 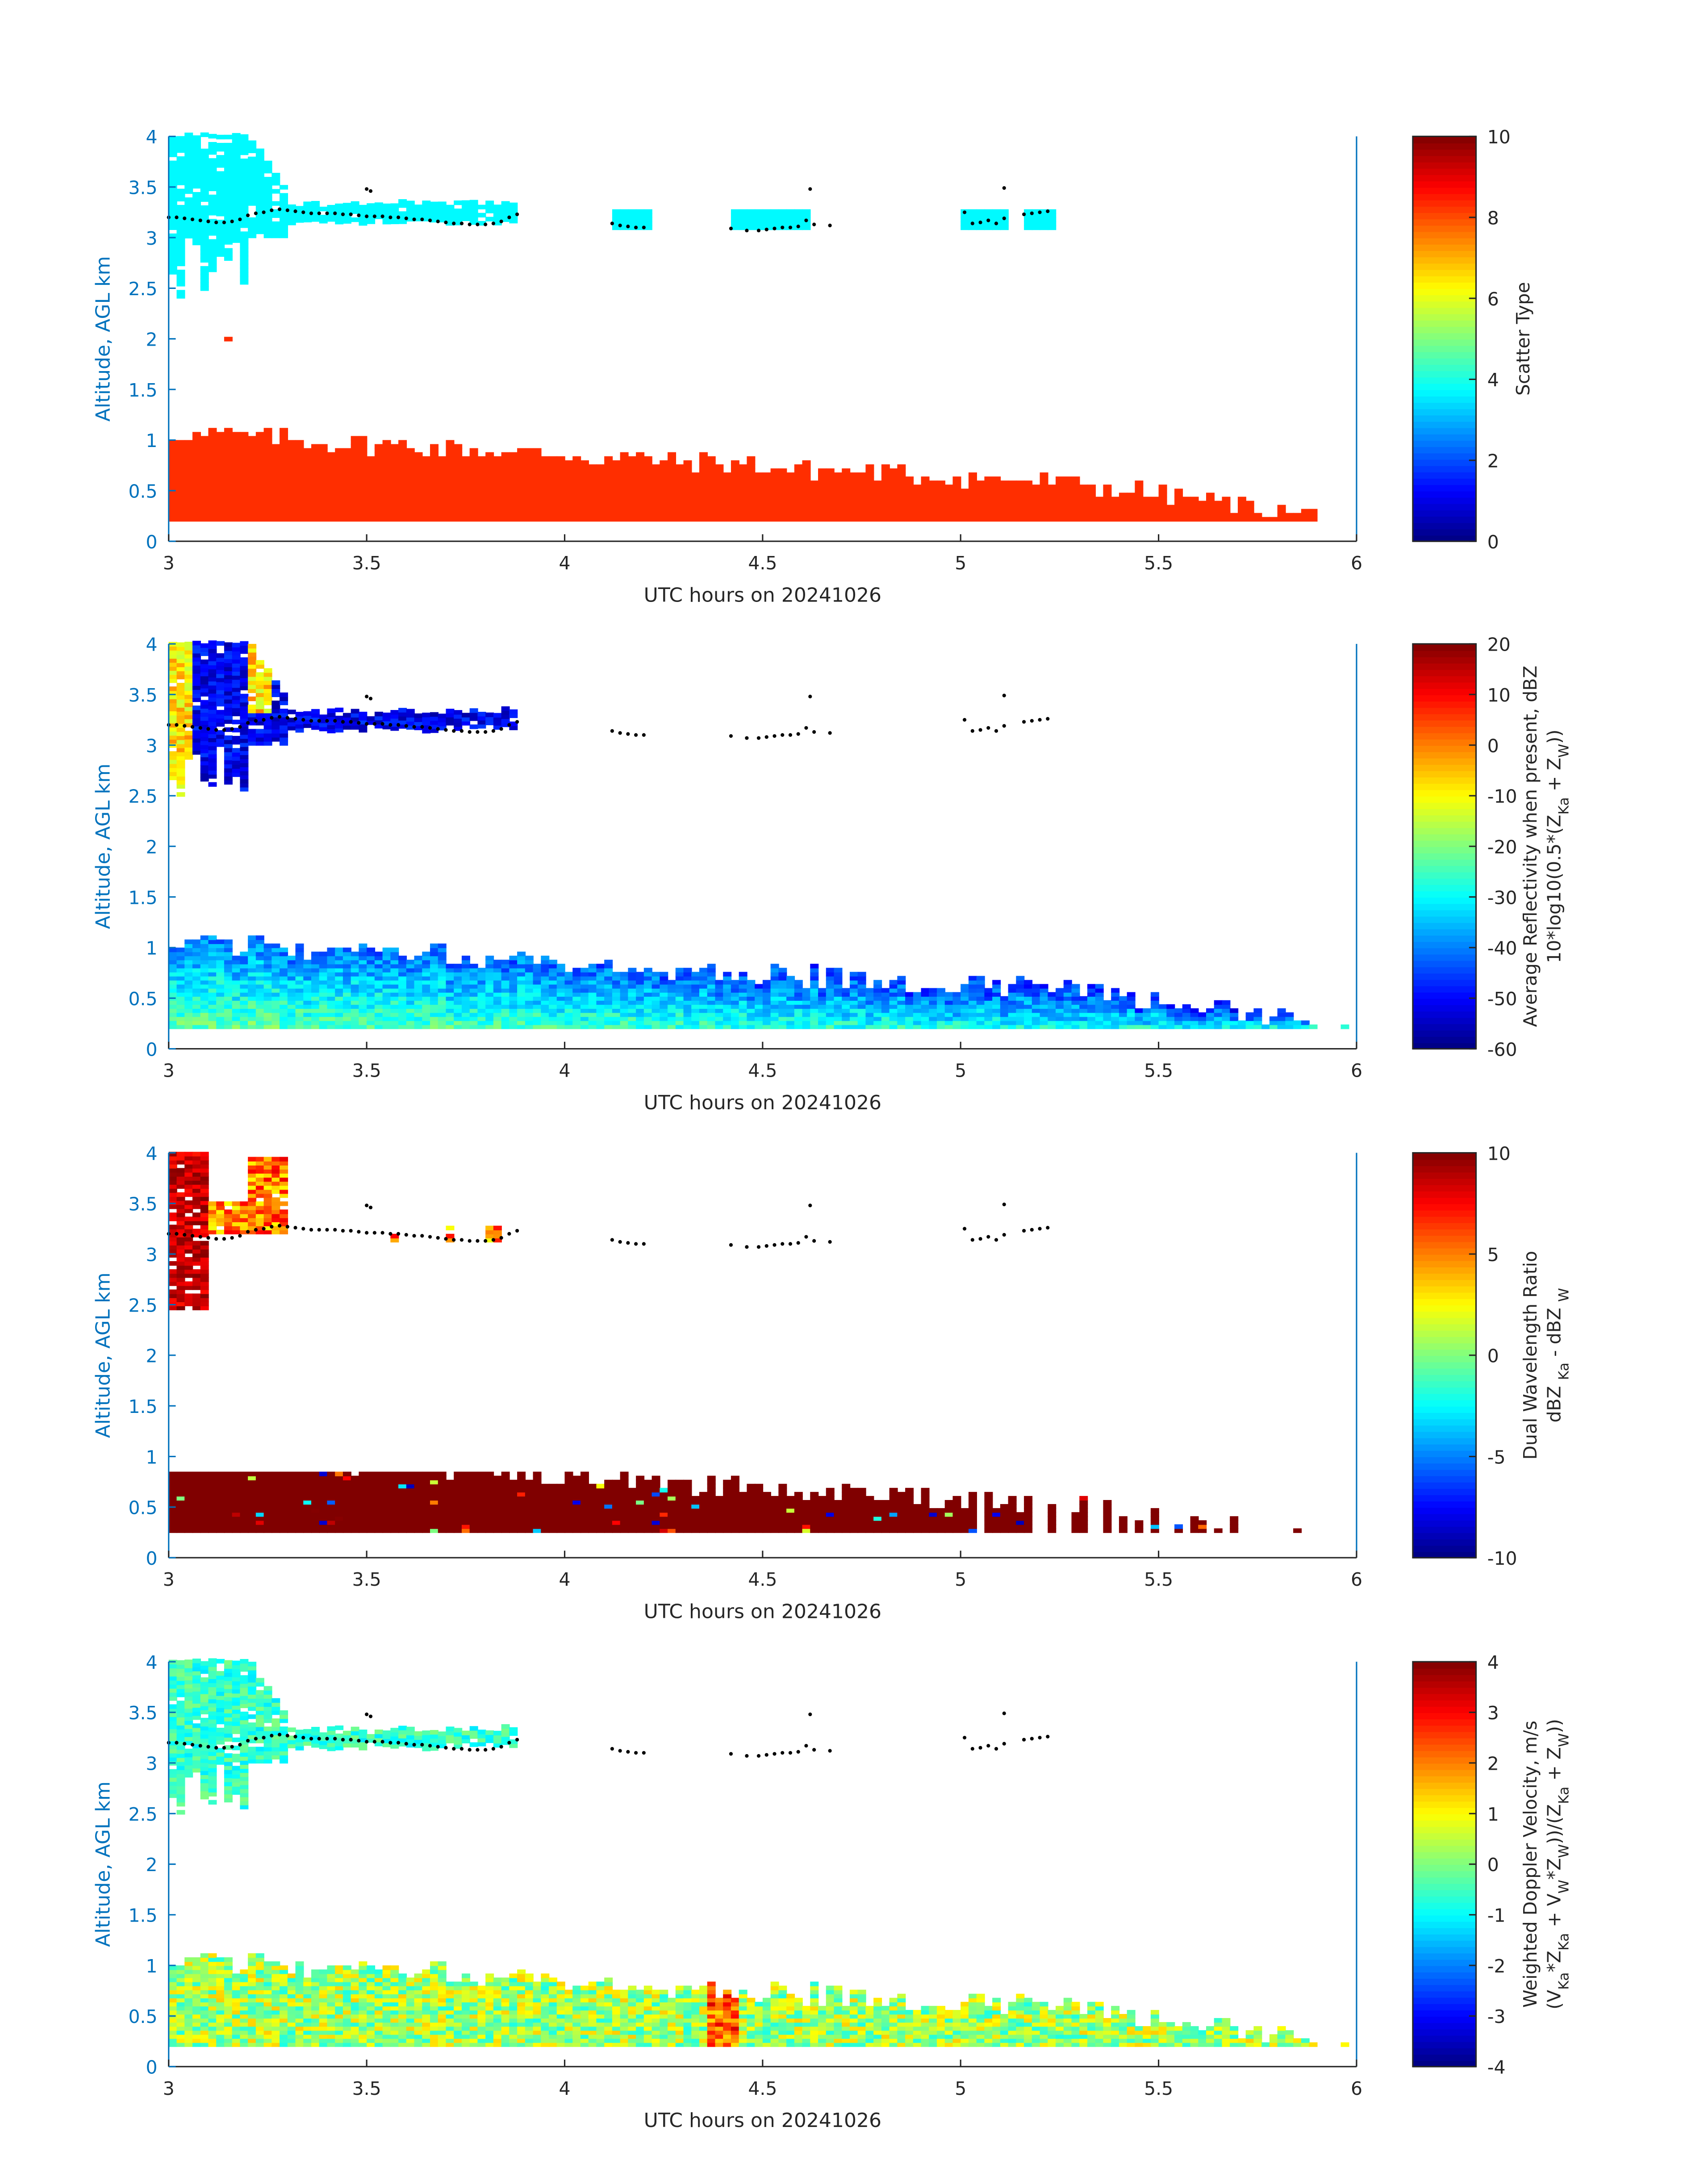 I want to click on overlay-point, so click(x=1004, y=218).